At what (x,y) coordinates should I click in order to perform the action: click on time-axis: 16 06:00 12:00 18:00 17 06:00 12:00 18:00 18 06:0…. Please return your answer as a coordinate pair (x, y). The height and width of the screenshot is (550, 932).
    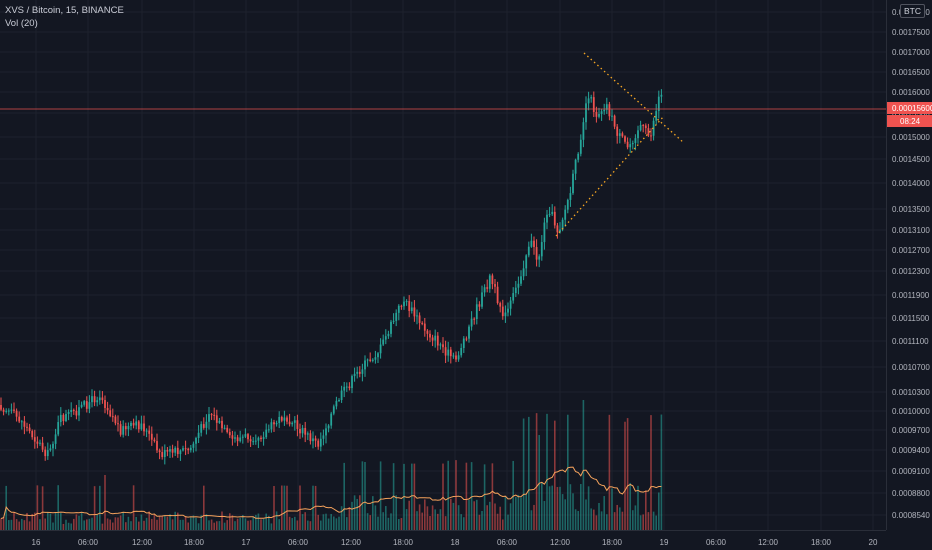
    Looking at the image, I should click on (443, 540).